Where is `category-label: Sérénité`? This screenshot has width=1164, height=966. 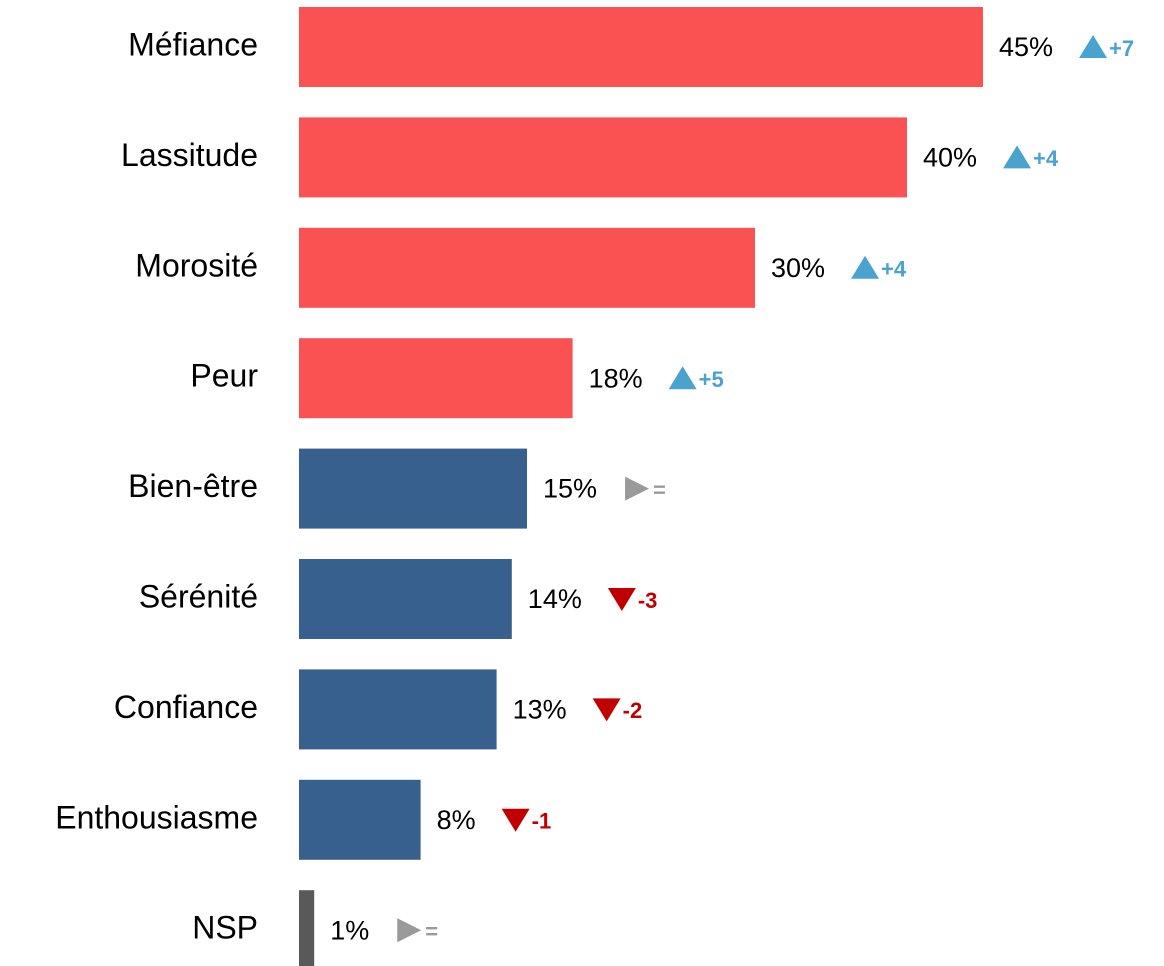
category-label: Sérénité is located at coordinates (198, 596).